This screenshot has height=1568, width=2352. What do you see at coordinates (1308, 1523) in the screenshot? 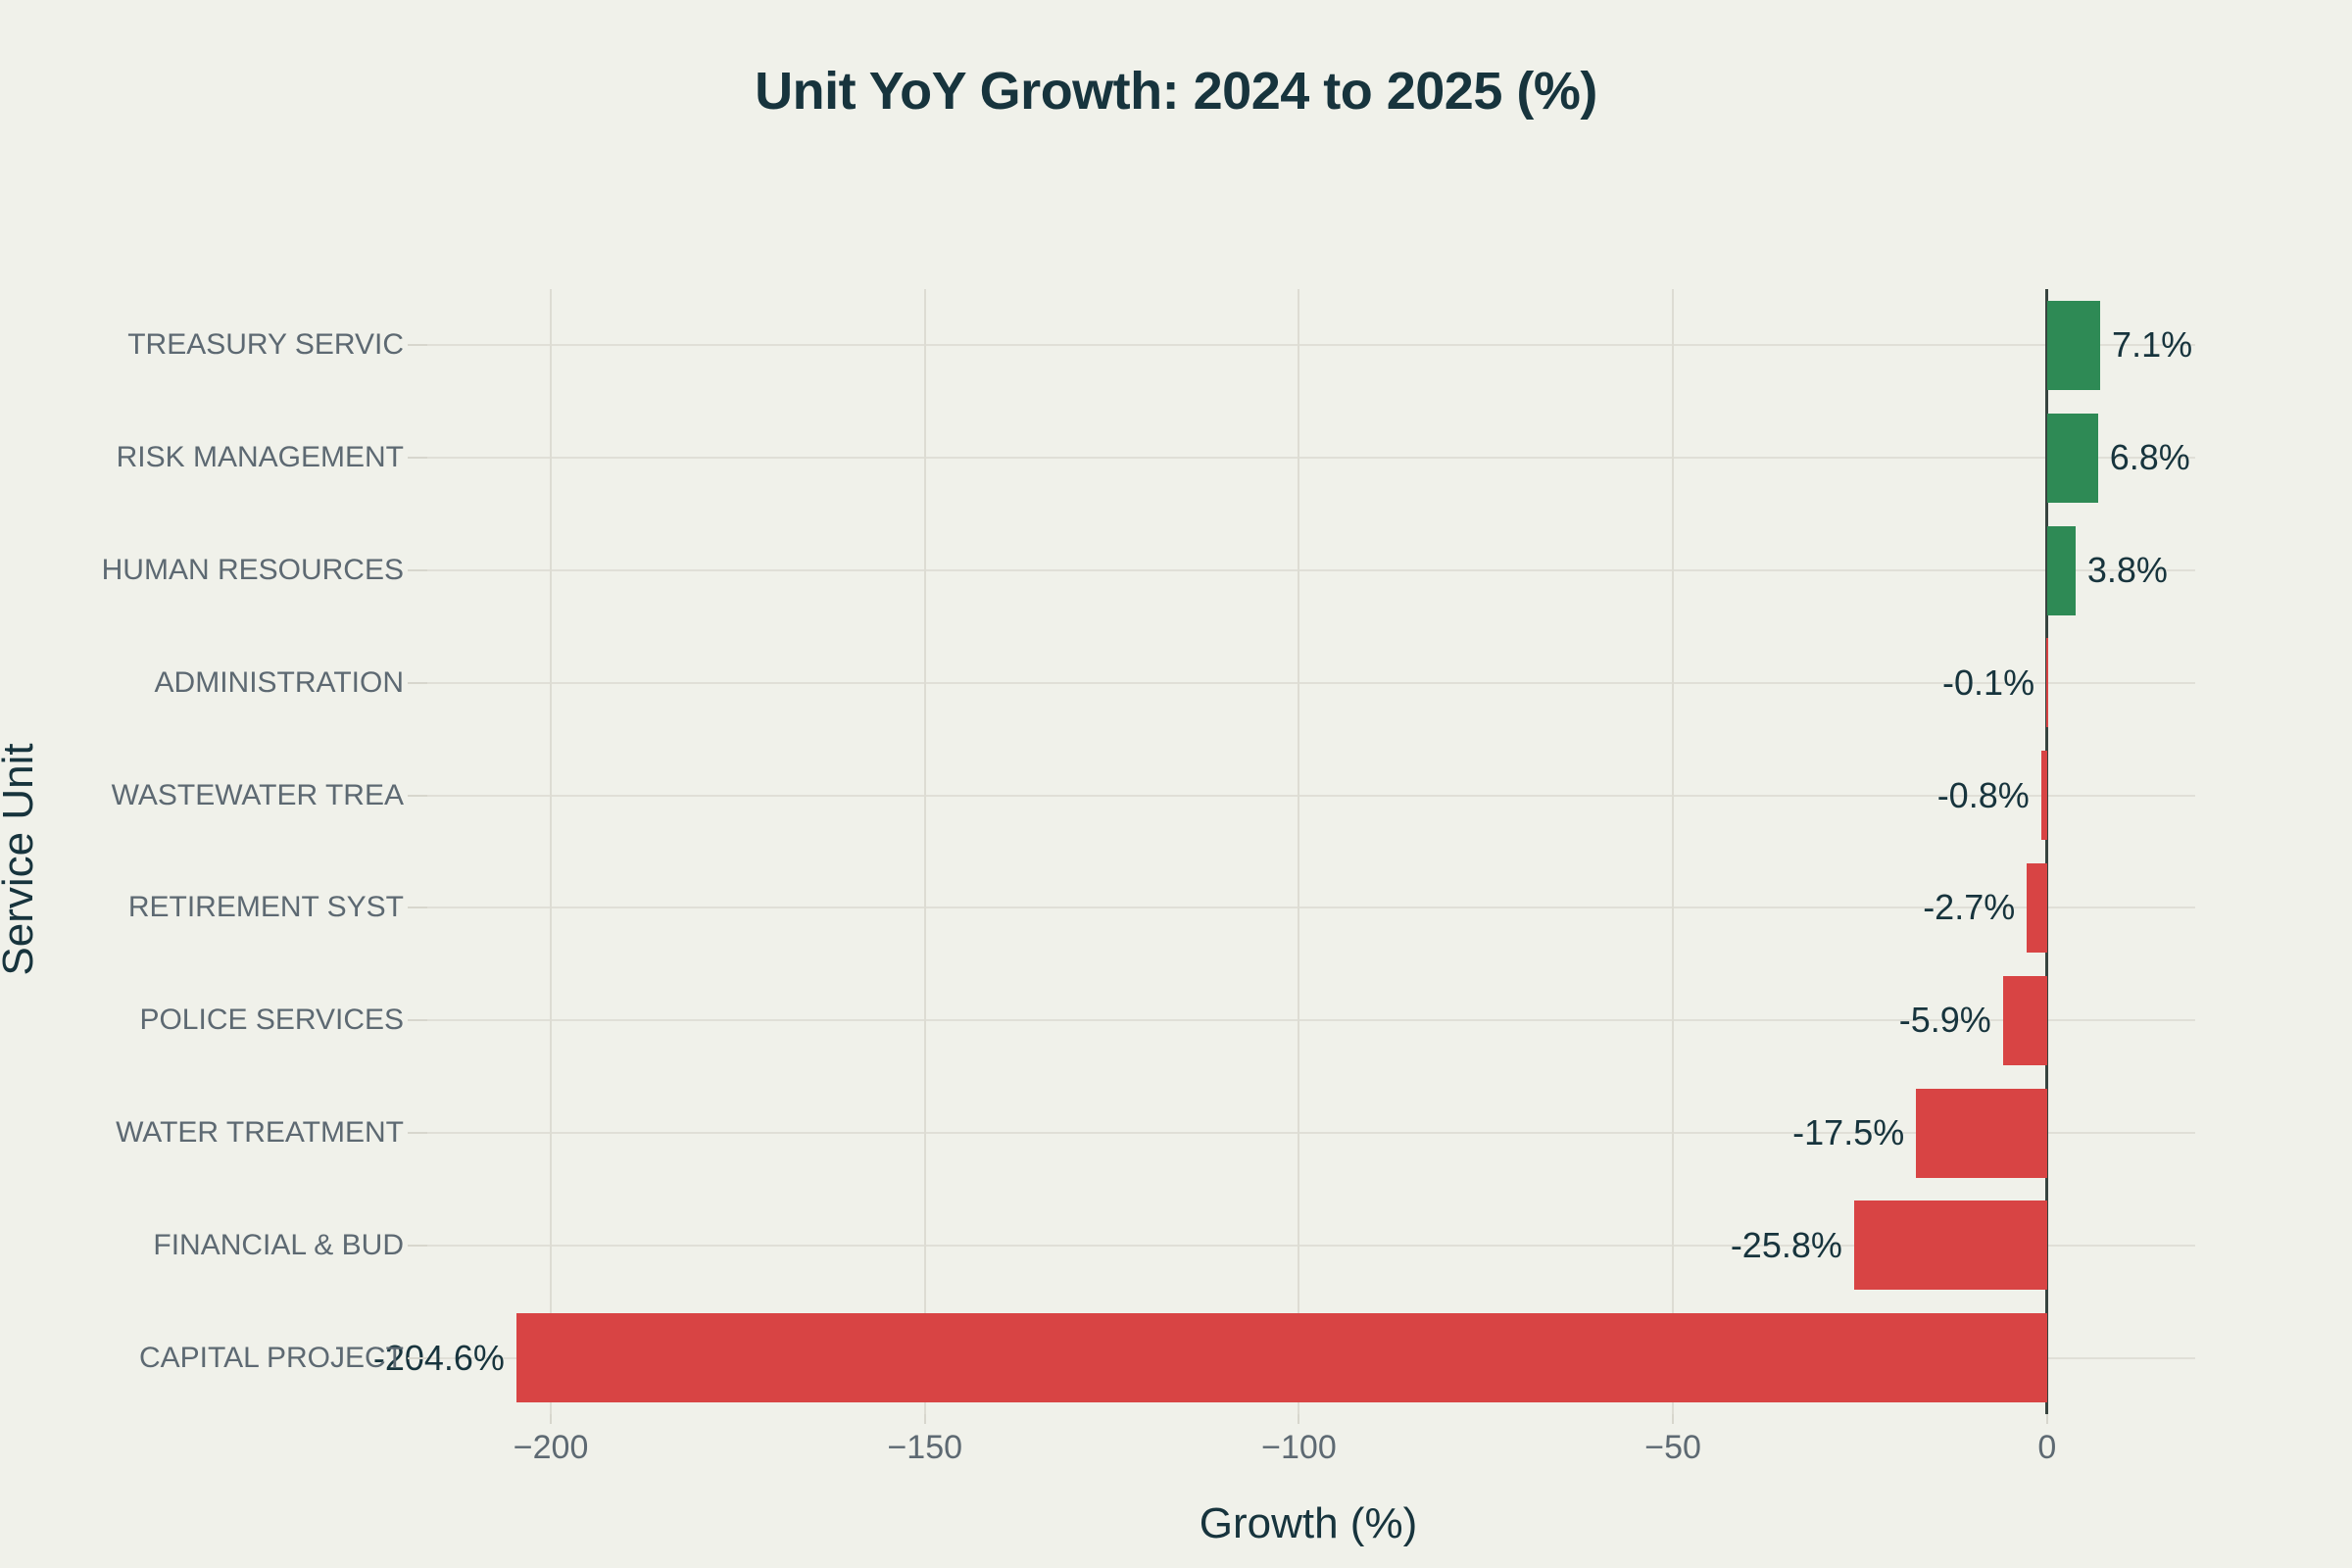
I see `x-axis-title: Growth (%)` at bounding box center [1308, 1523].